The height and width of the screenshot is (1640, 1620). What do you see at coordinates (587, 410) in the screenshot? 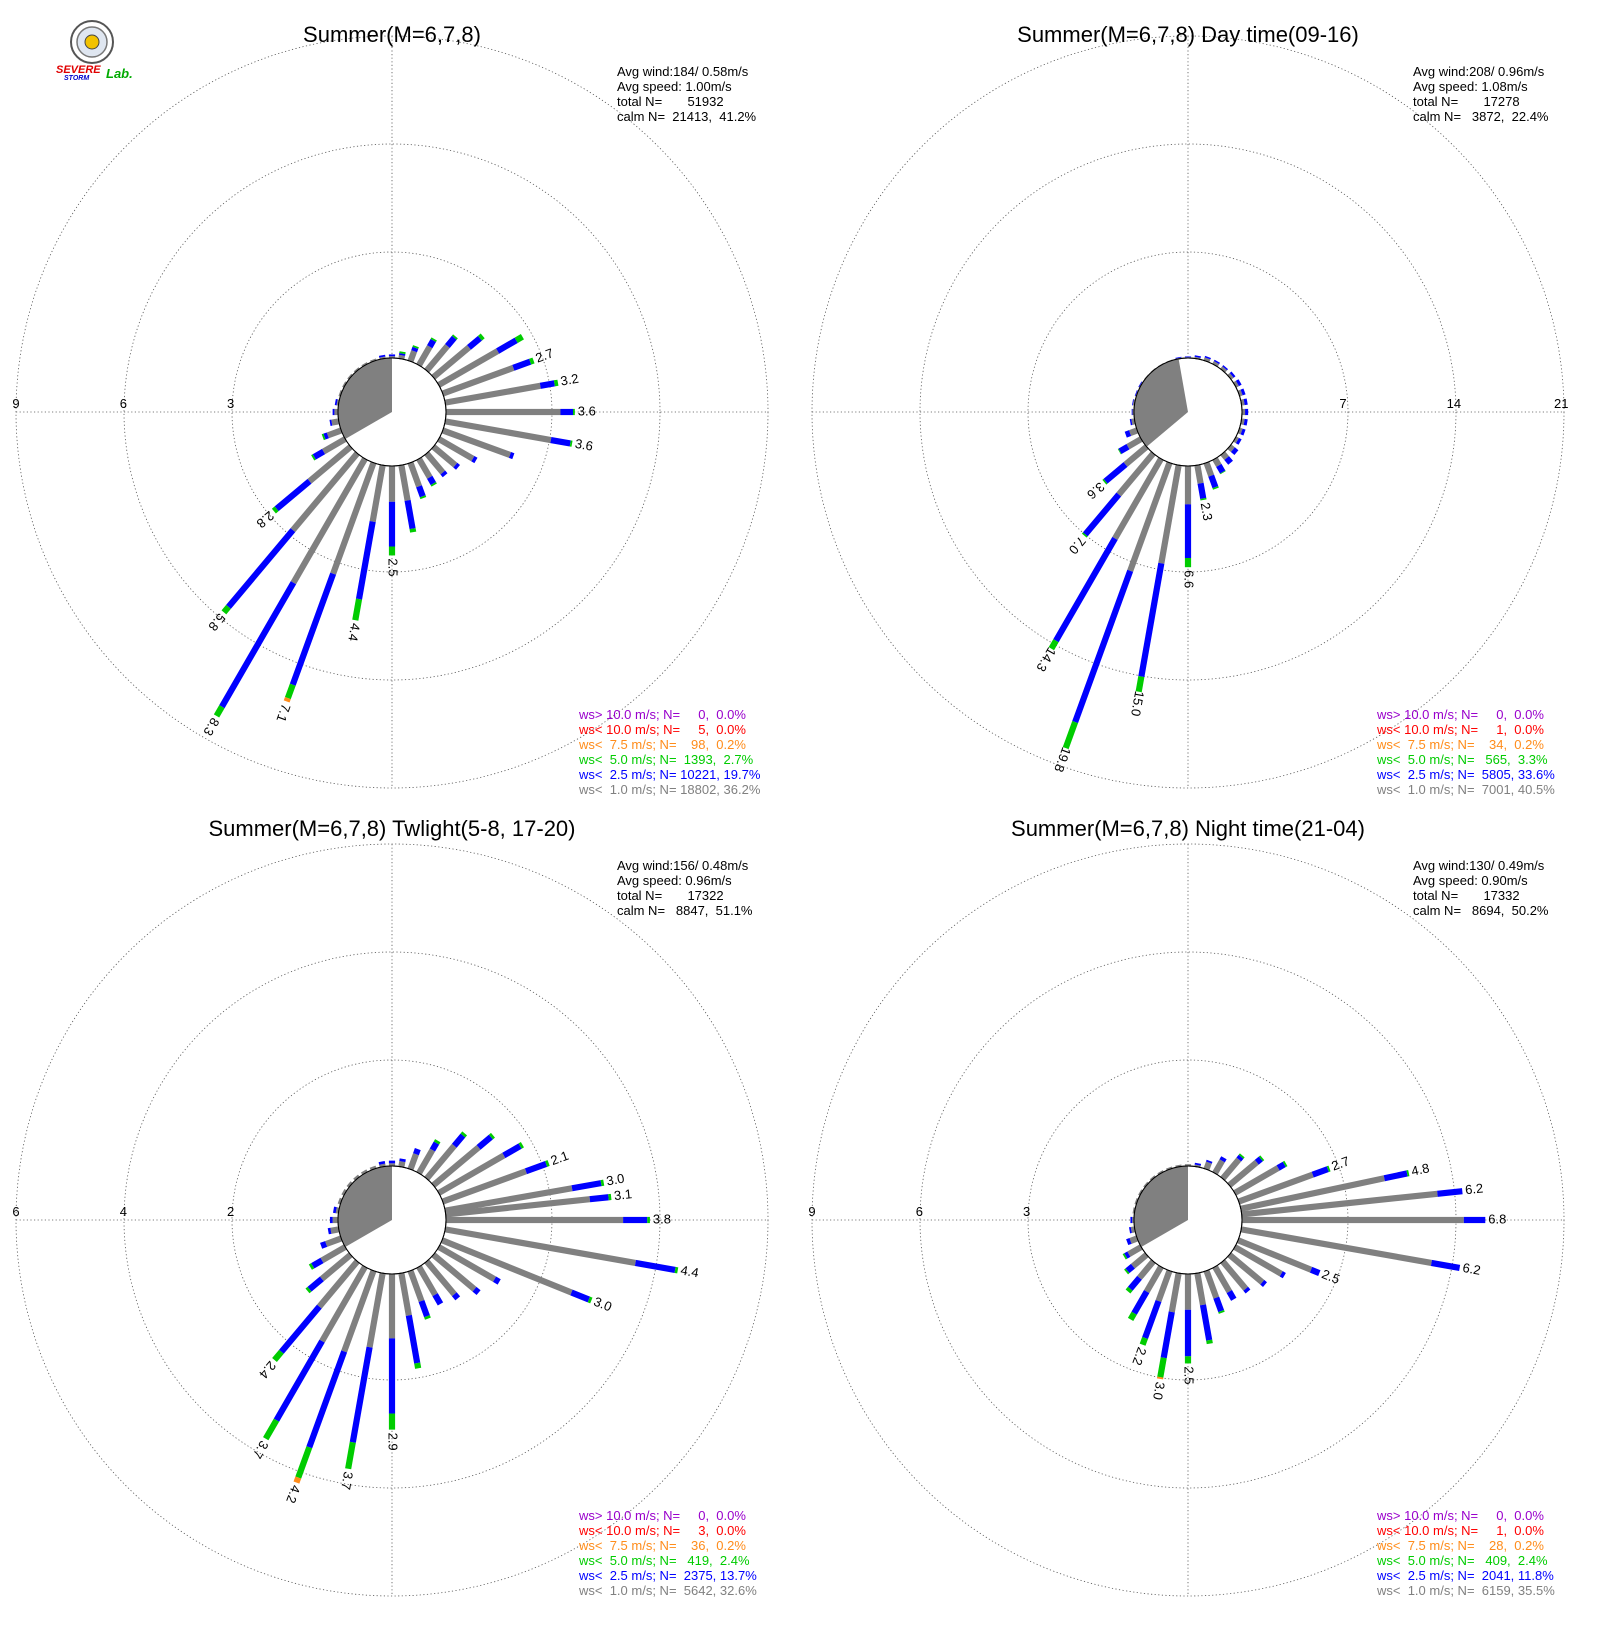
I see `petal-value-label: 3.6` at bounding box center [587, 410].